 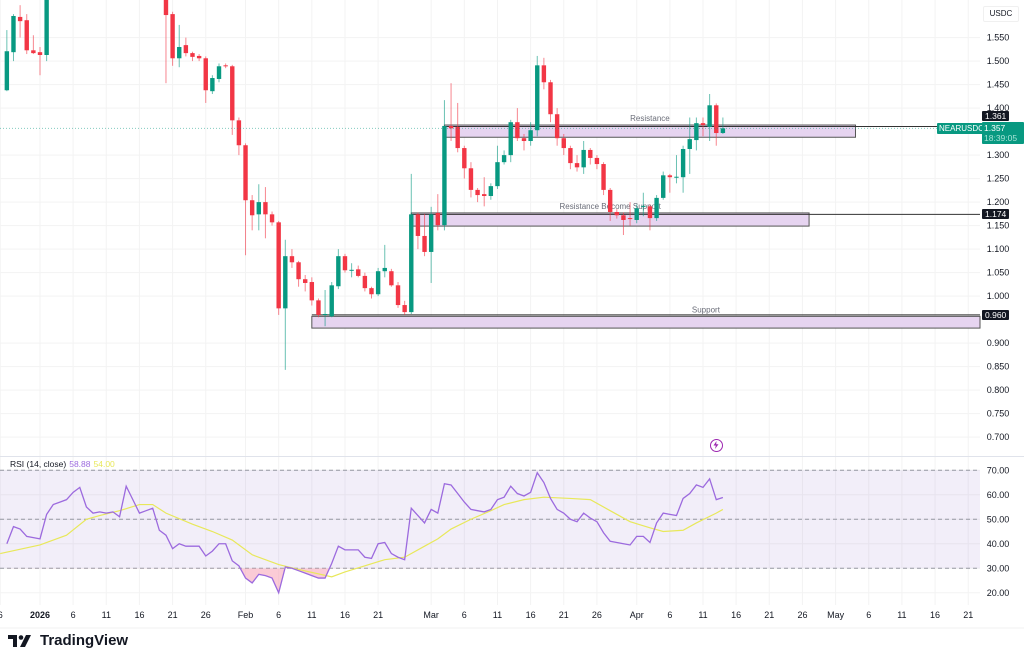 What do you see at coordinates (901, 615) in the screenshot?
I see `time-tick-label: 11` at bounding box center [901, 615].